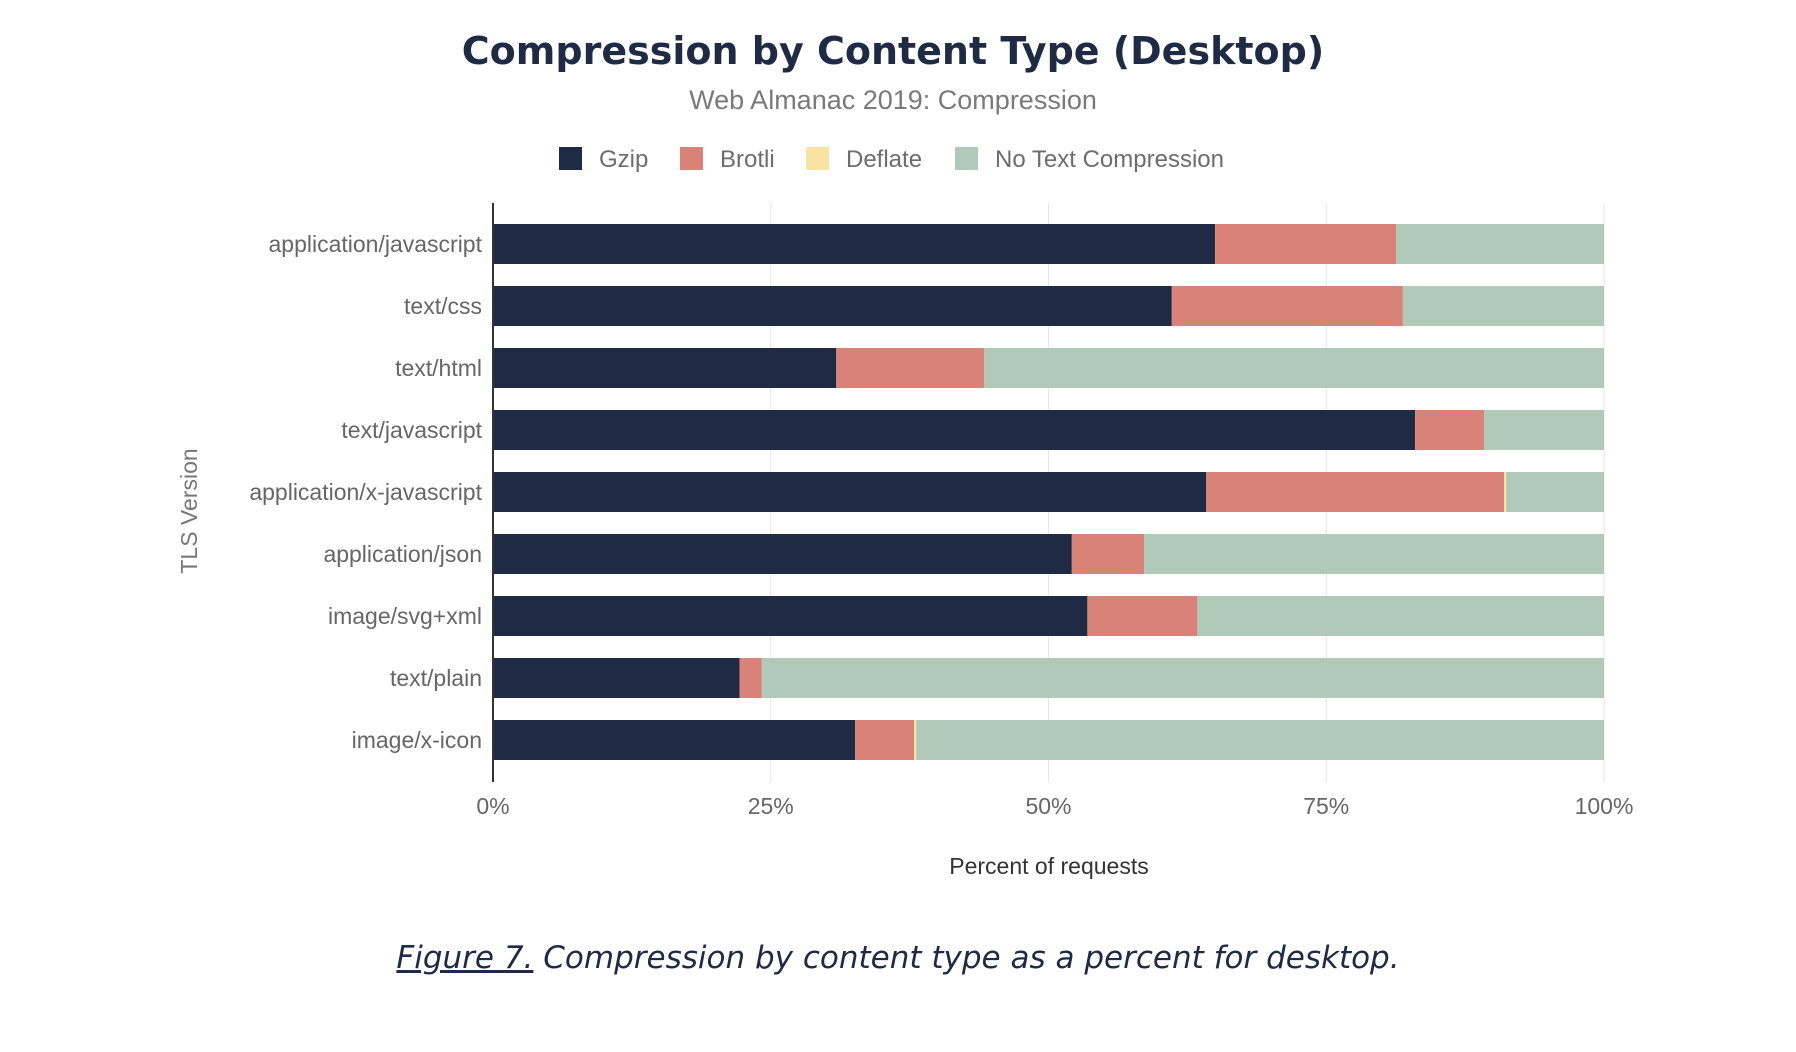 The image size is (1796, 1052). I want to click on y-axis-title: TLS Version, so click(189, 510).